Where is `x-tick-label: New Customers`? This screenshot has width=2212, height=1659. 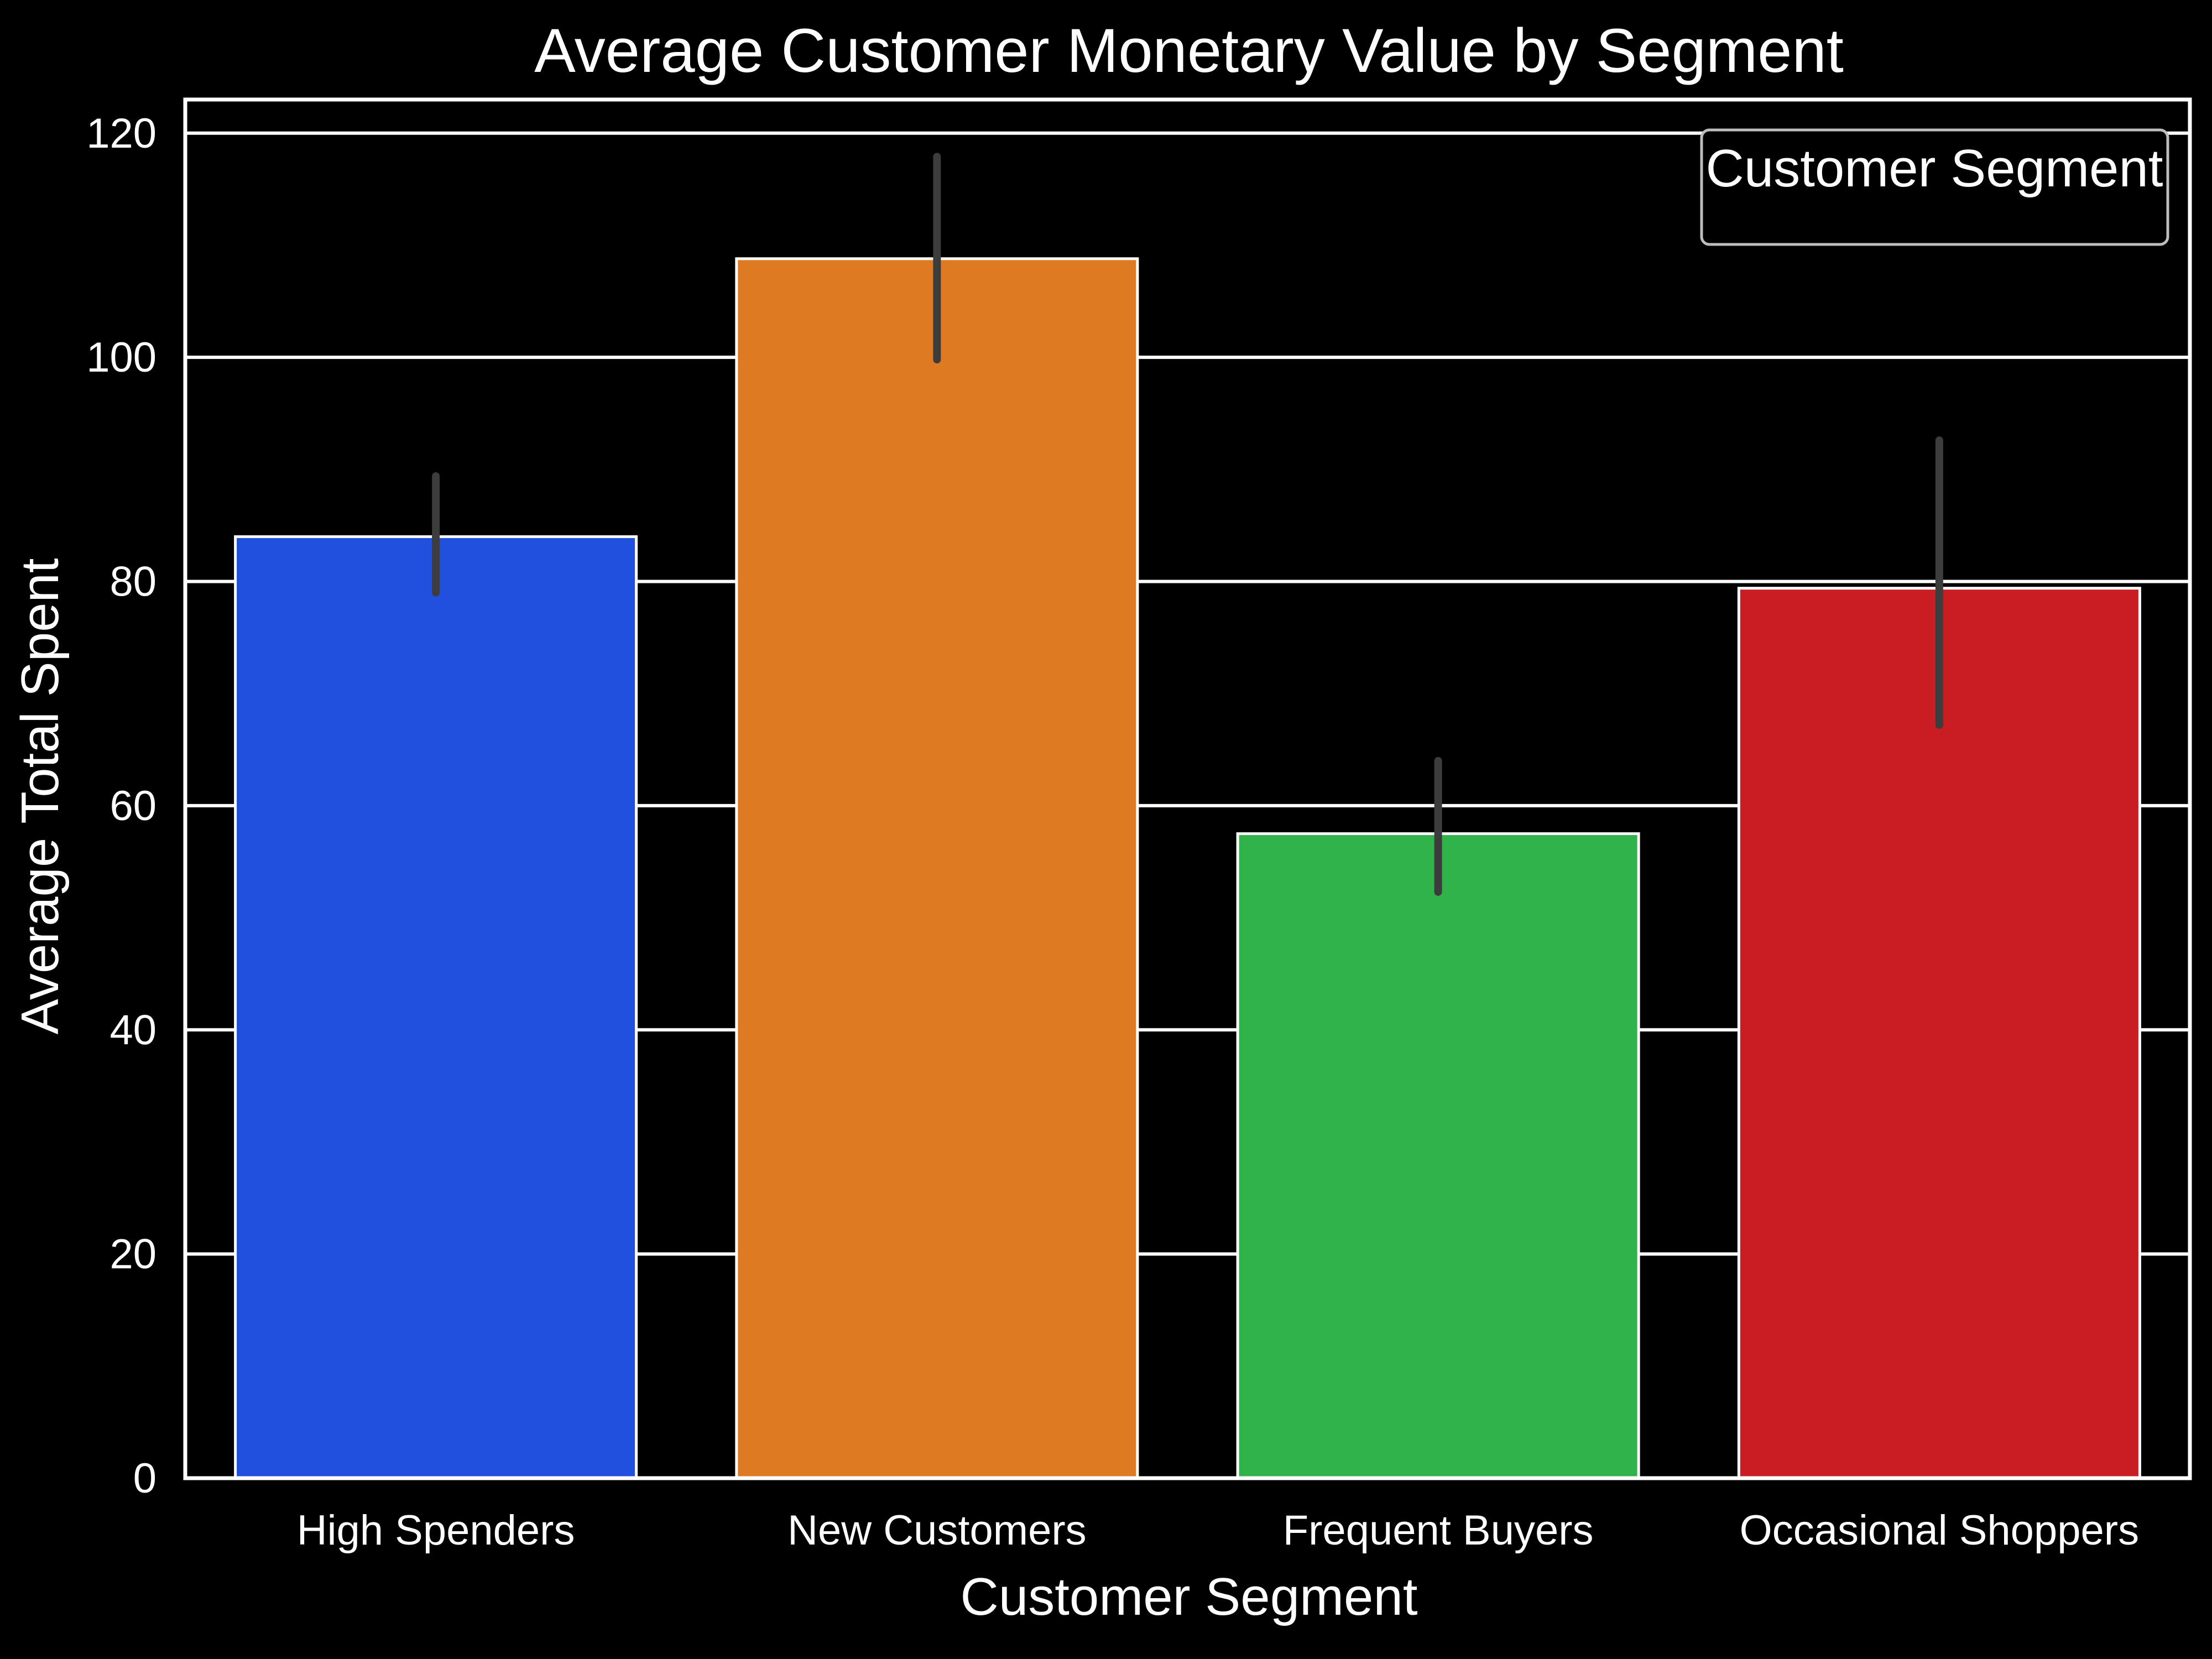
x-tick-label: New Customers is located at coordinates (937, 1531).